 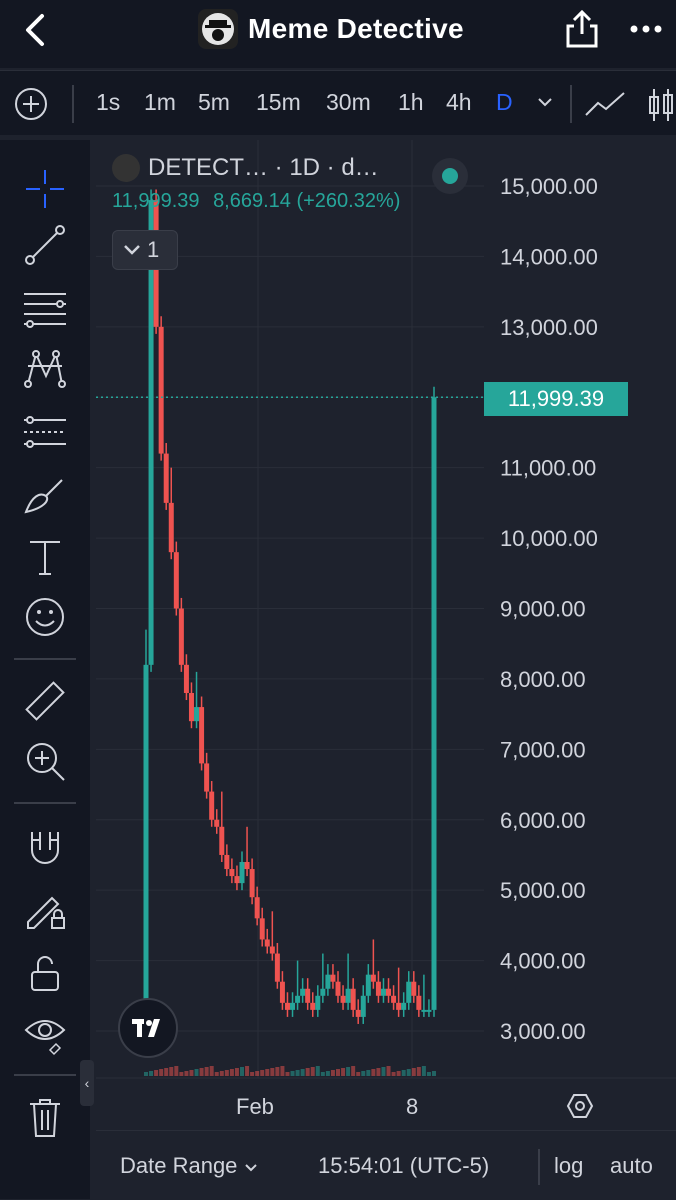 I want to click on zoom-in-icon, so click(x=45, y=761).